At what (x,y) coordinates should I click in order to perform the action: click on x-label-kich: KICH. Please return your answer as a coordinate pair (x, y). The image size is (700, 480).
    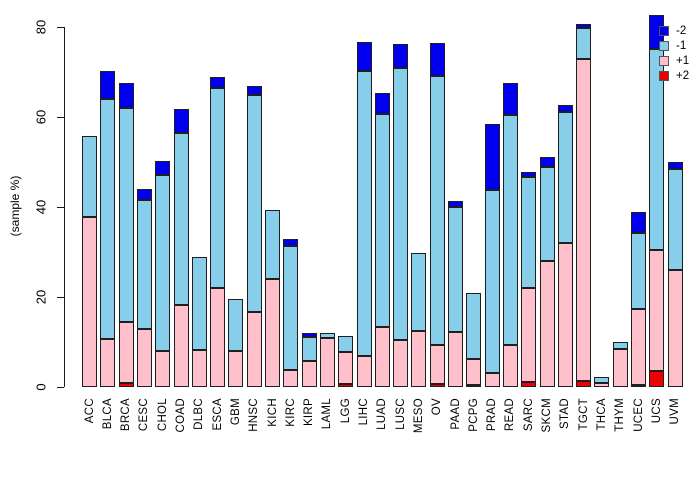
    Looking at the image, I should click on (272, 412).